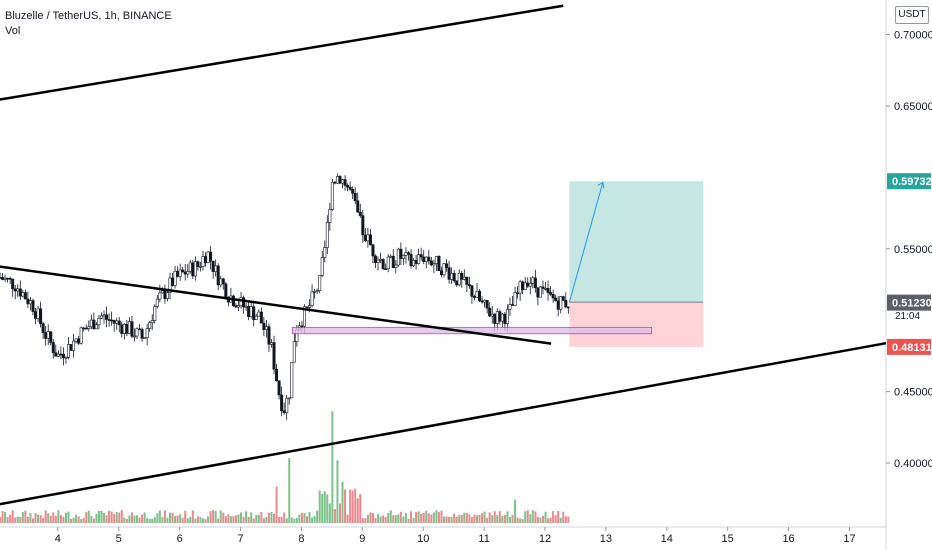 The width and height of the screenshot is (932, 550). Describe the element at coordinates (88, 16) in the screenshot. I see `symbol-title: Bluzelle / TetherUS, 1h, BINANCE` at that location.